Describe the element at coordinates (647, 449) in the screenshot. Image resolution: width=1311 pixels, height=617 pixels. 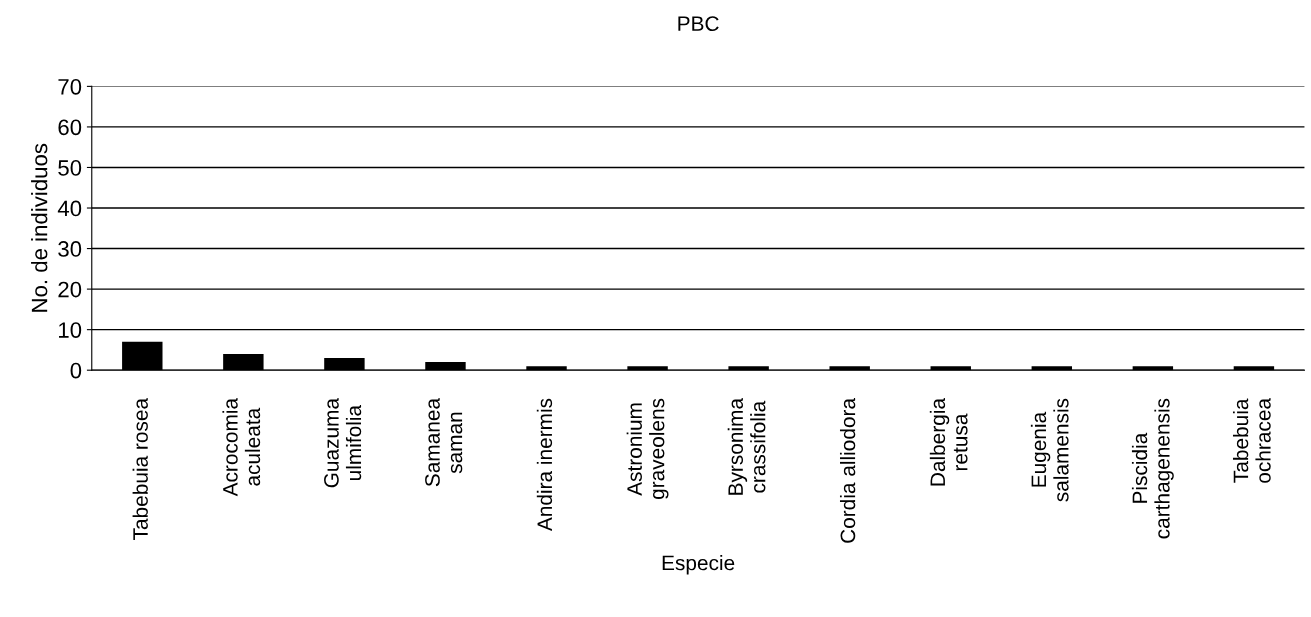
I see `x-tick-label: Astronium graveolens` at that location.